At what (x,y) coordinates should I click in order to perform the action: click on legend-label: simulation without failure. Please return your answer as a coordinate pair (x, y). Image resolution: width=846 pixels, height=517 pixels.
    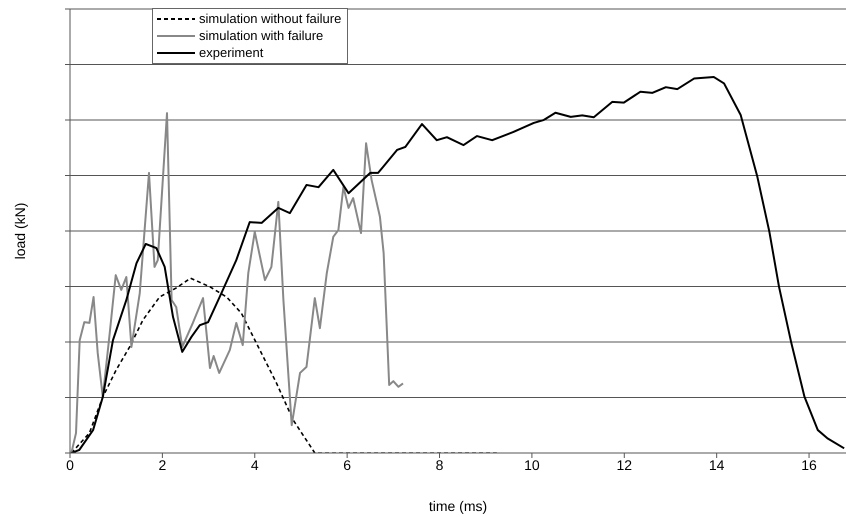
    Looking at the image, I should click on (270, 18).